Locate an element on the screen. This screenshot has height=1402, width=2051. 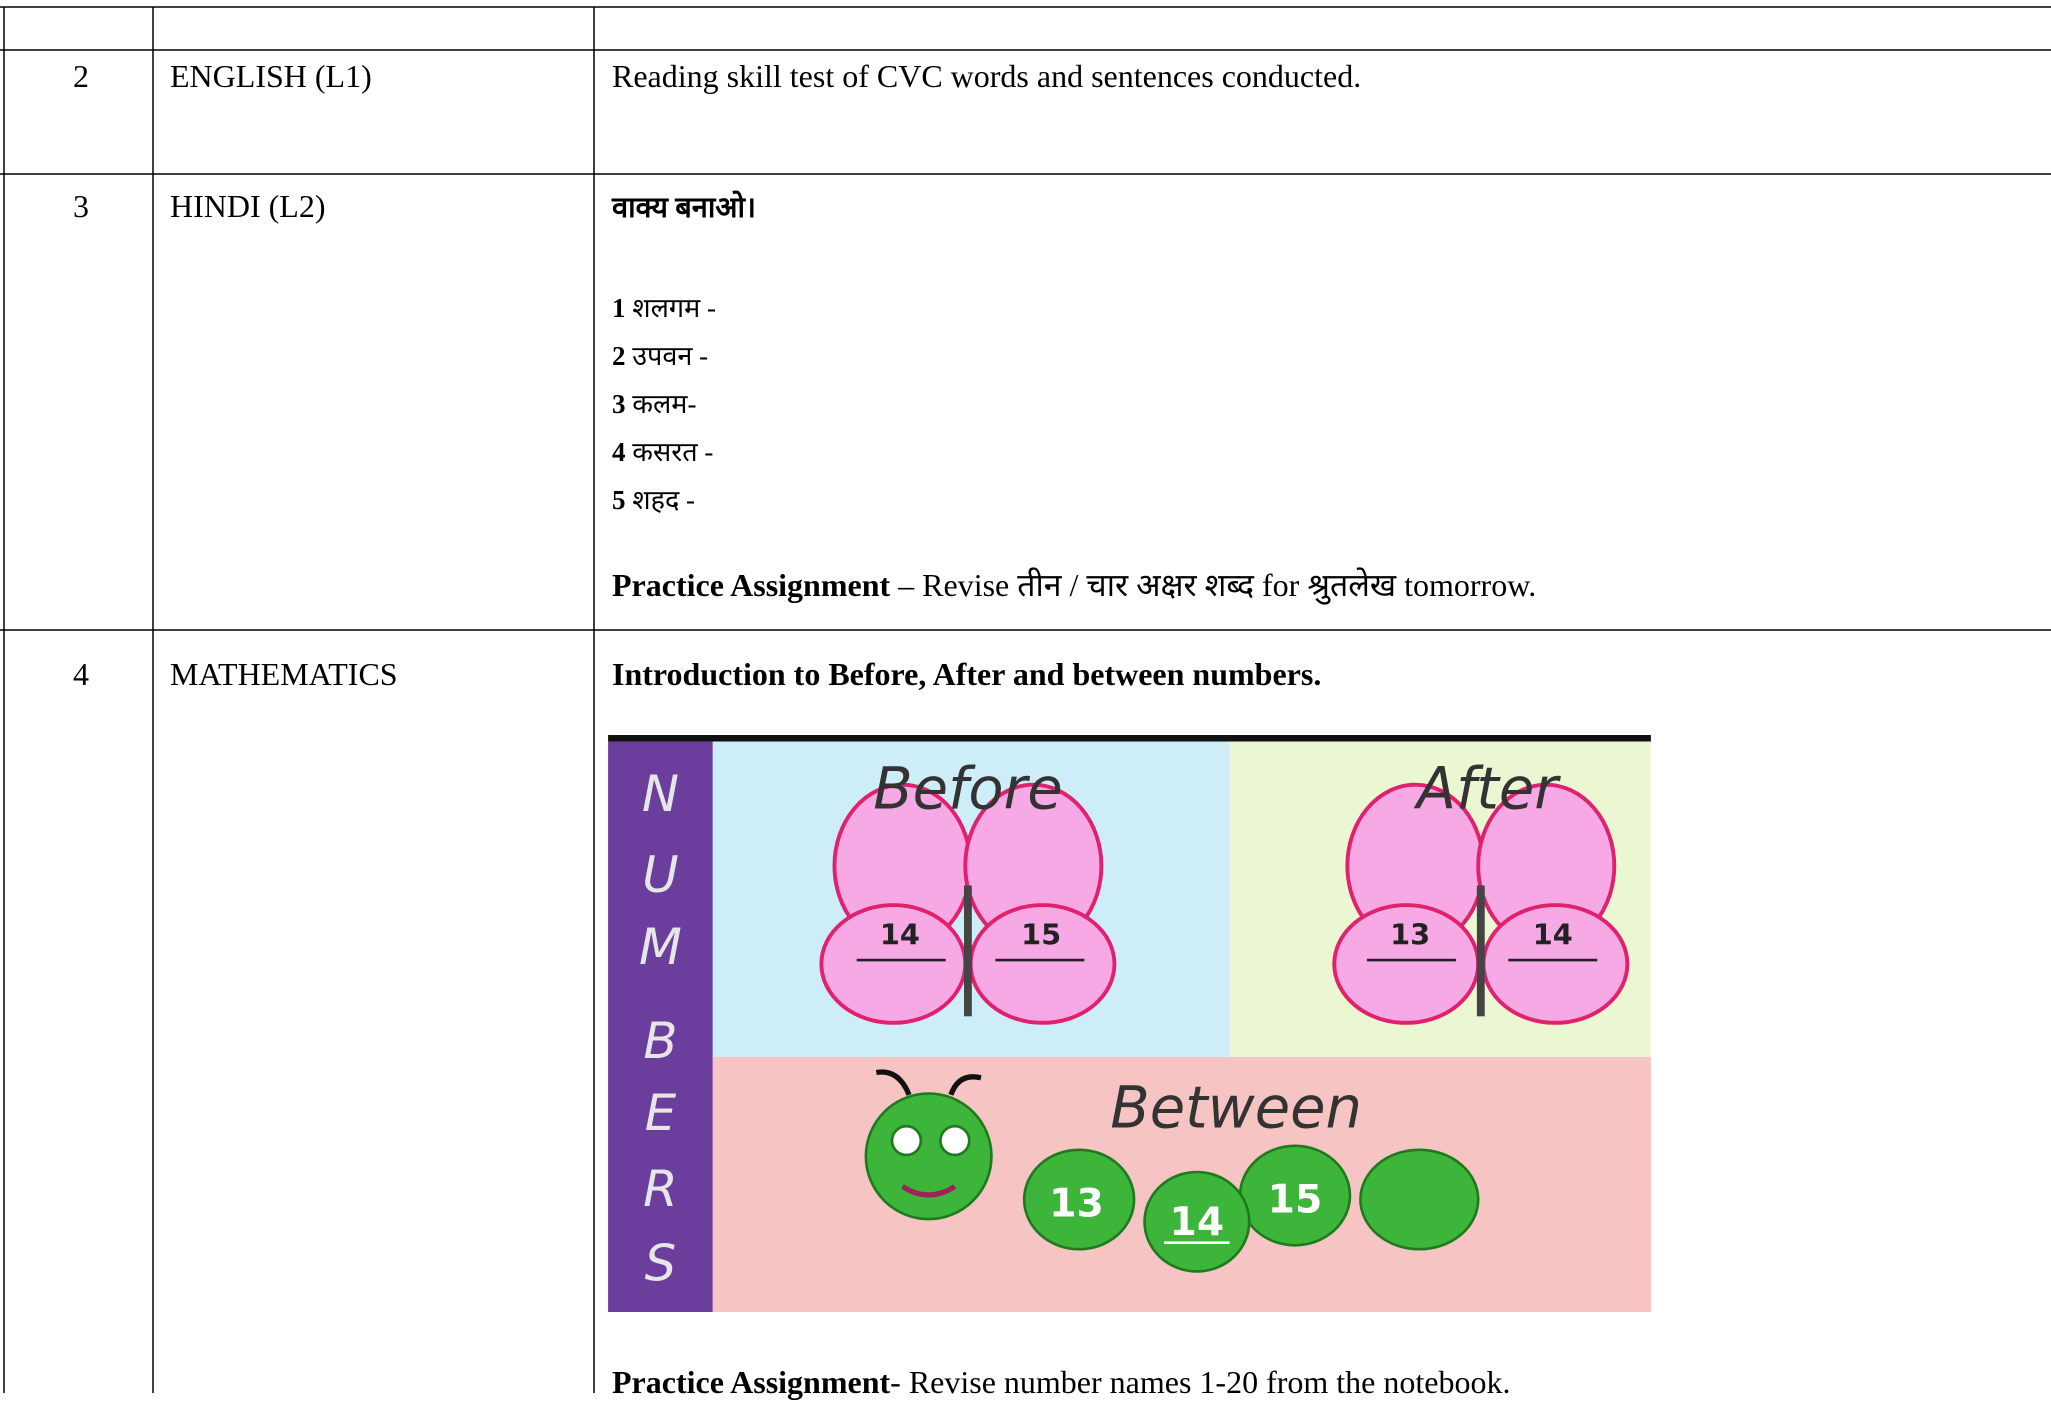
head is located at coordinates (928, 1156).